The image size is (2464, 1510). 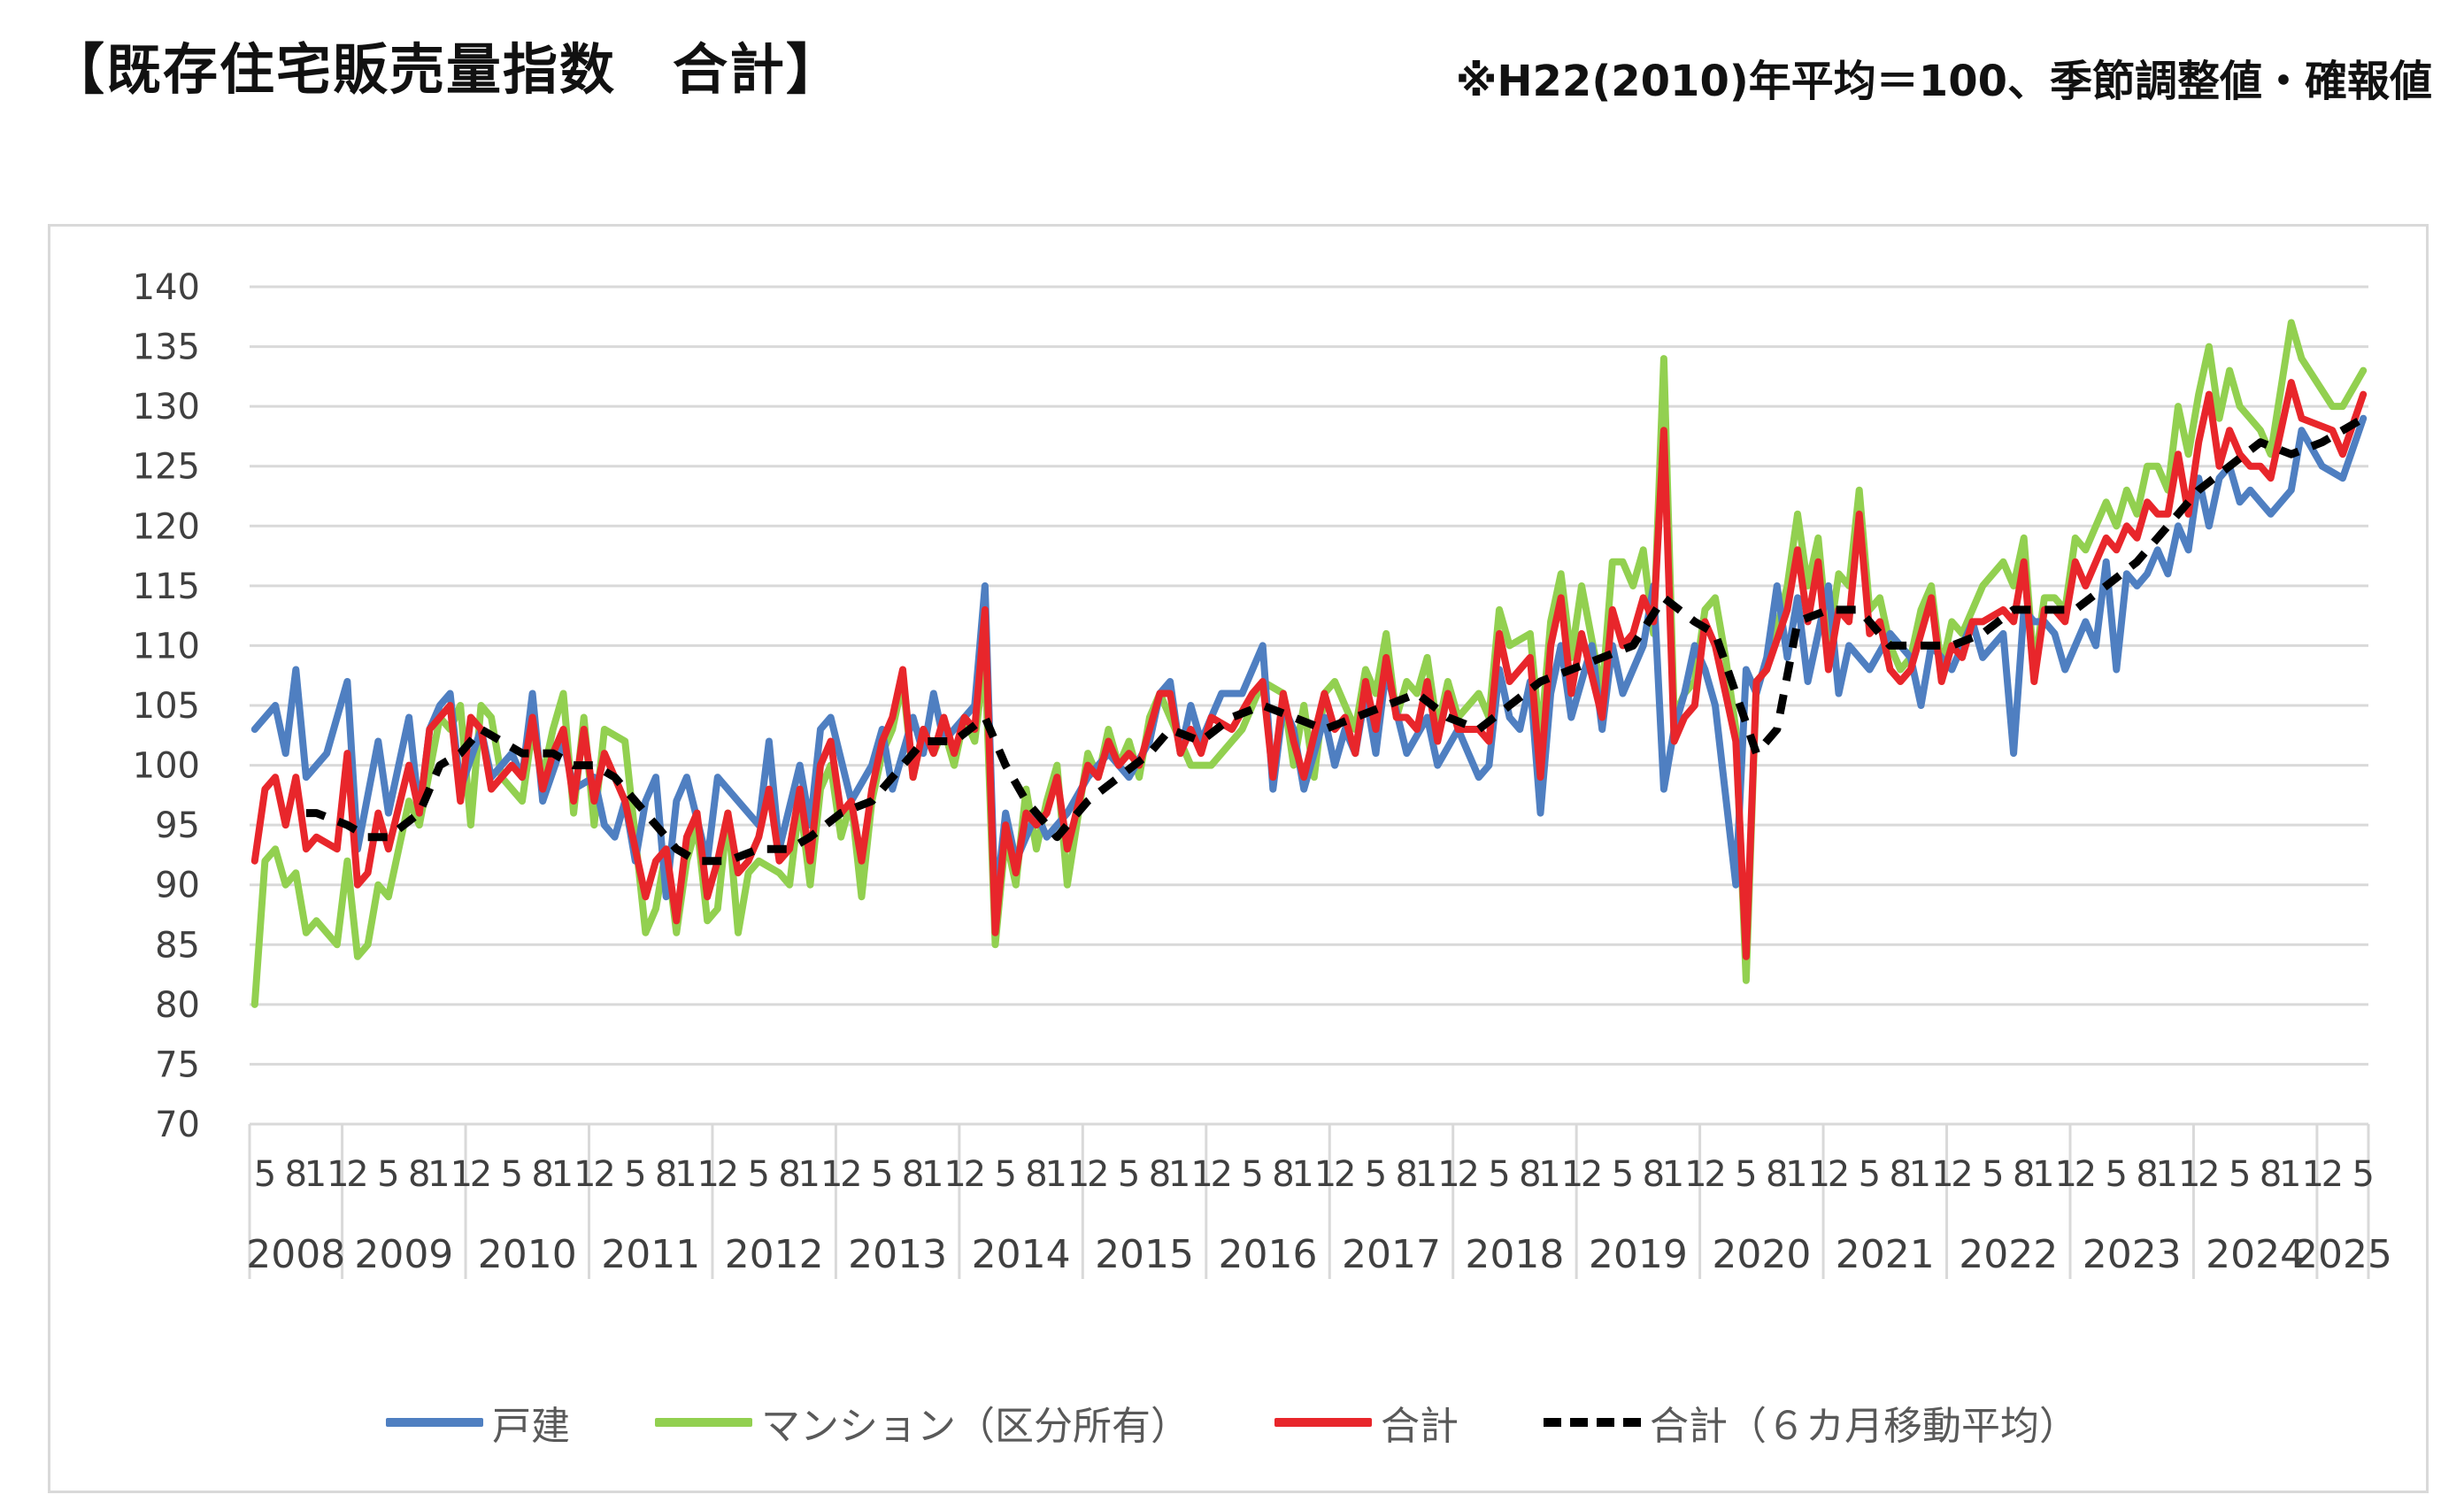 I want to click on y-tick-label-95: 95, so click(x=178, y=825).